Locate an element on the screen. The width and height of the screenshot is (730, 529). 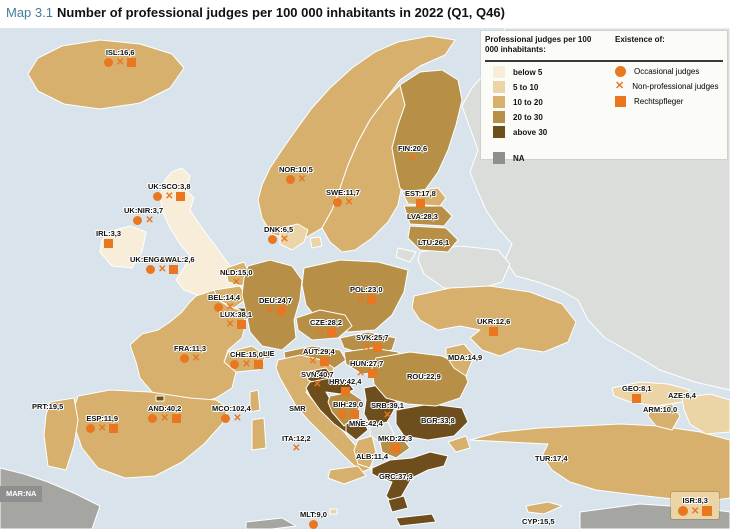
country-value-isr: ISR:8,3 is located at coordinates (695, 500).